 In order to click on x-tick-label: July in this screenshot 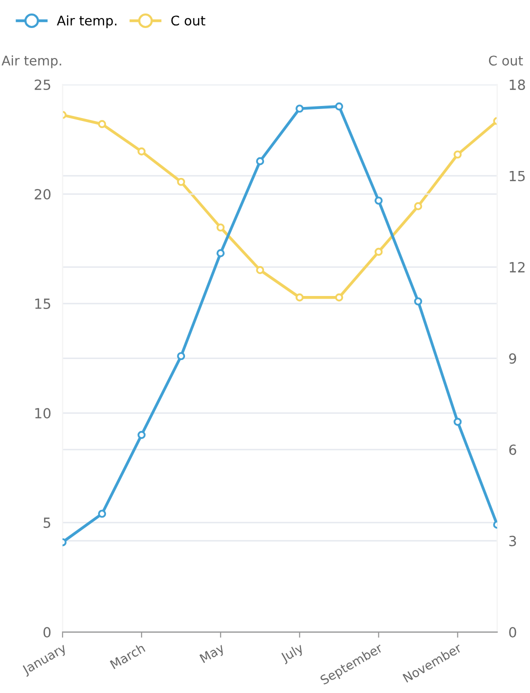, I will do `click(293, 653)`.